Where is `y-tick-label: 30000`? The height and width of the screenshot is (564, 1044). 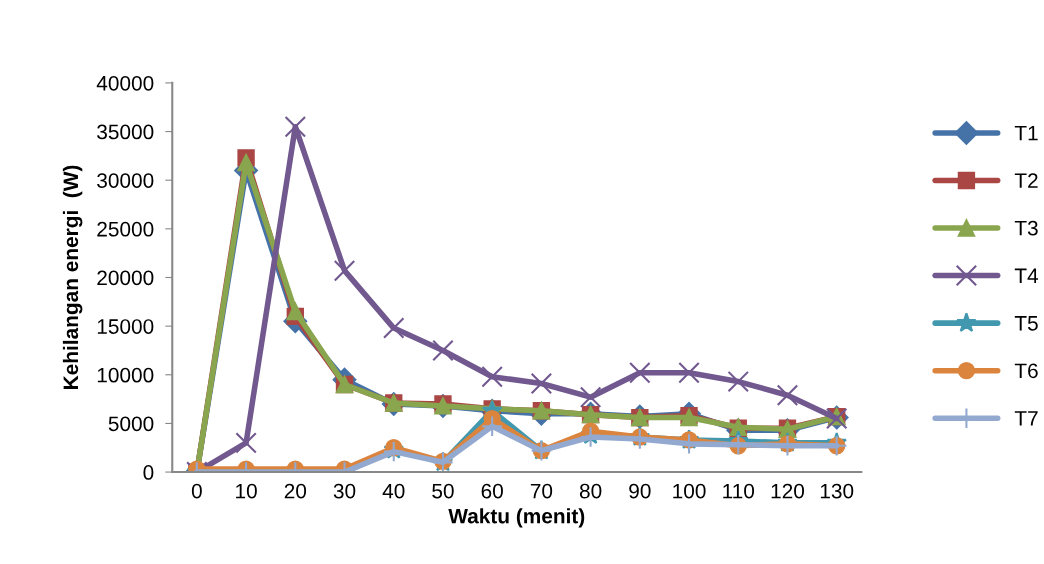
y-tick-label: 30000 is located at coordinates (125, 180).